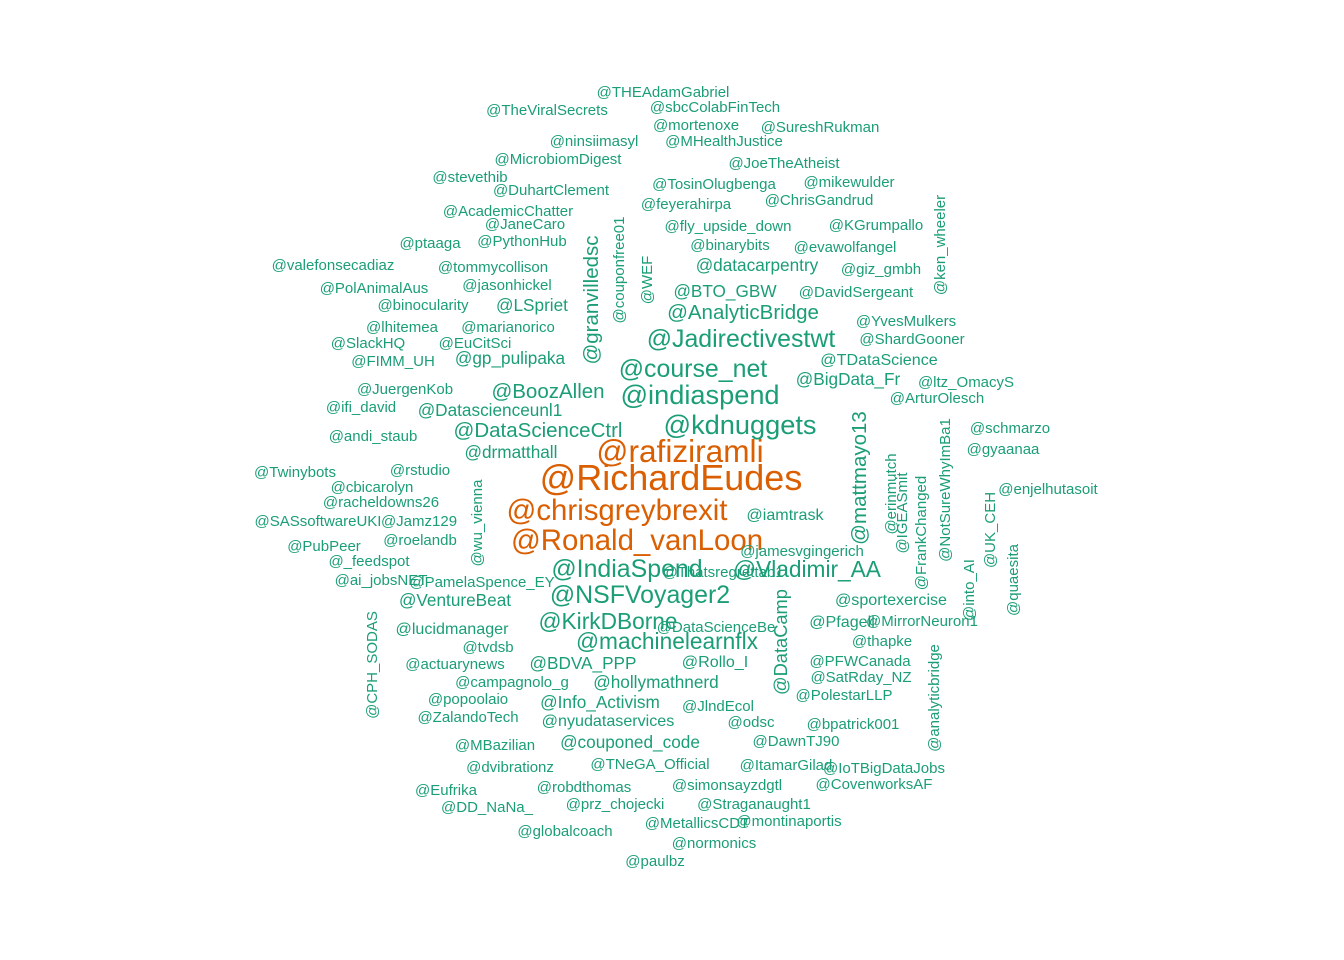 This screenshot has height=960, width=1344. Describe the element at coordinates (654, 861) in the screenshot. I see `word-paulbz: @paulbz` at that location.